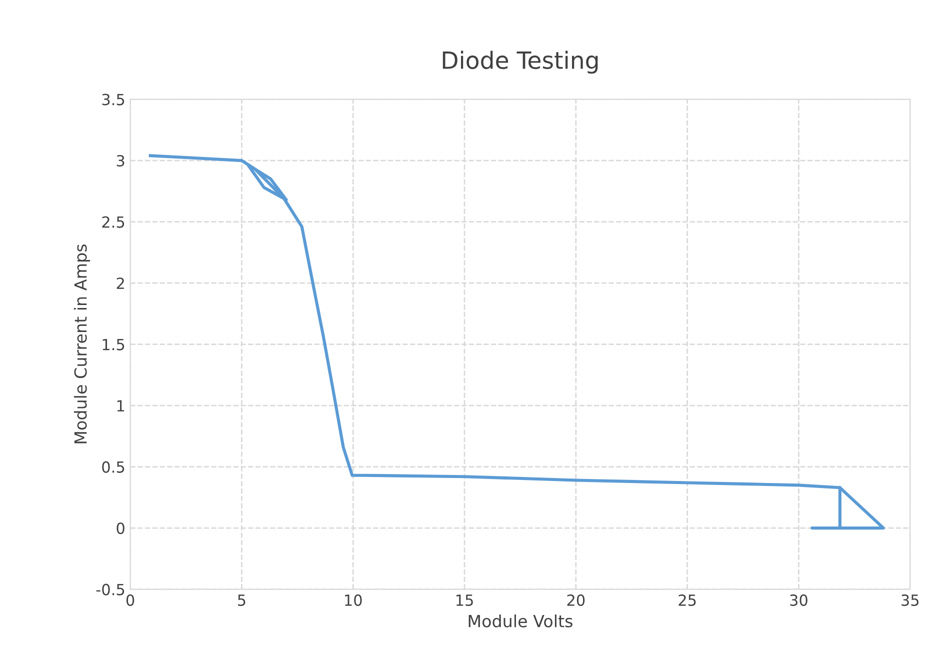 This screenshot has width=951, height=649. Describe the element at coordinates (576, 600) in the screenshot. I see `x-tick-label: 20` at that location.